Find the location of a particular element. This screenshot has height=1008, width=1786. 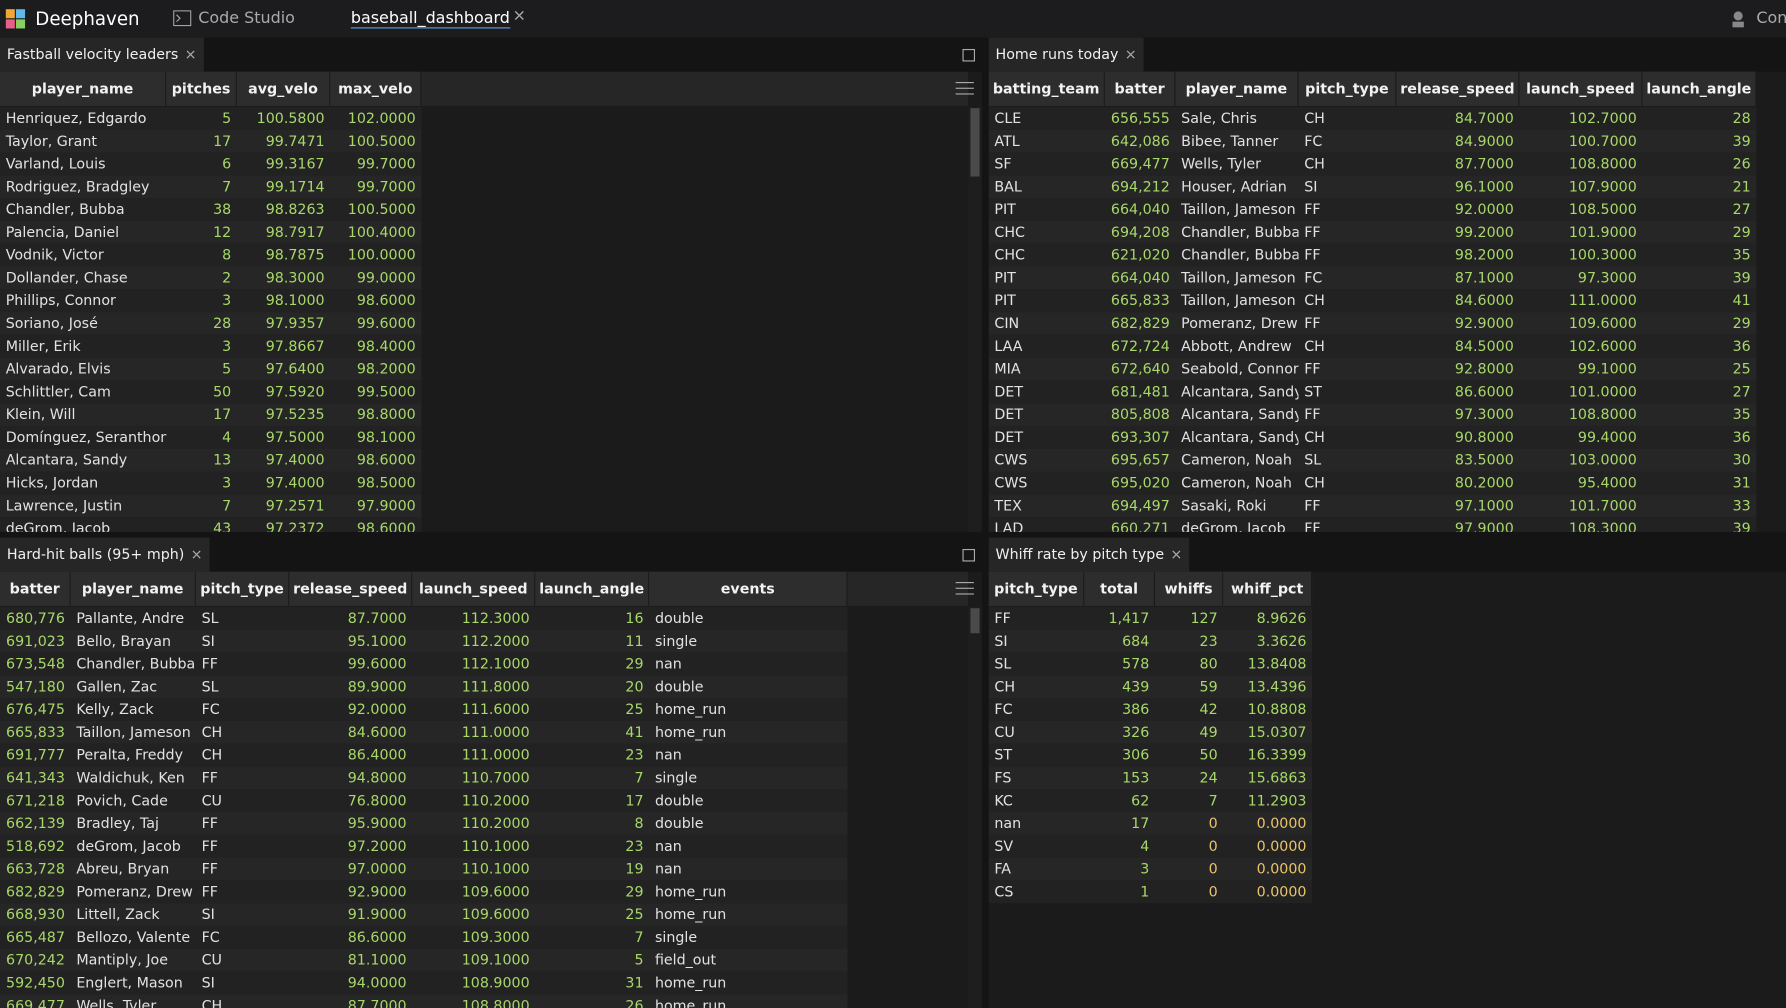

table-cell: KC is located at coordinates (1003, 800).